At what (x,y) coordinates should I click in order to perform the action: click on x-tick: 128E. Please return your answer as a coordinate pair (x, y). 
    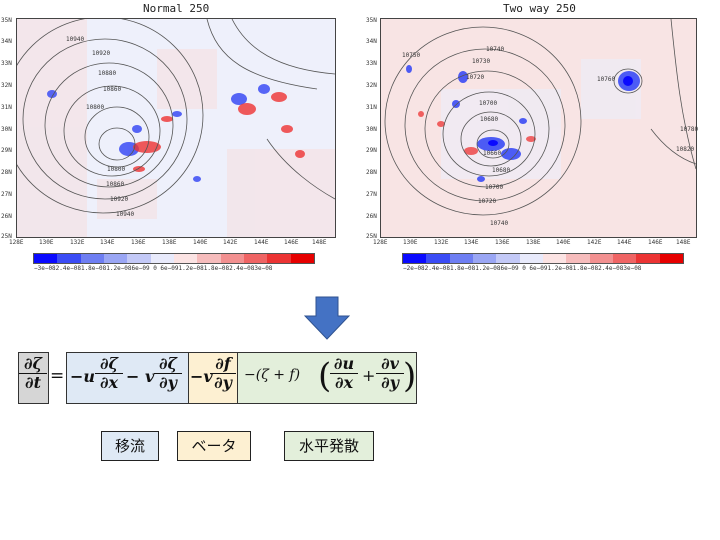
    Looking at the image, I should click on (380, 242).